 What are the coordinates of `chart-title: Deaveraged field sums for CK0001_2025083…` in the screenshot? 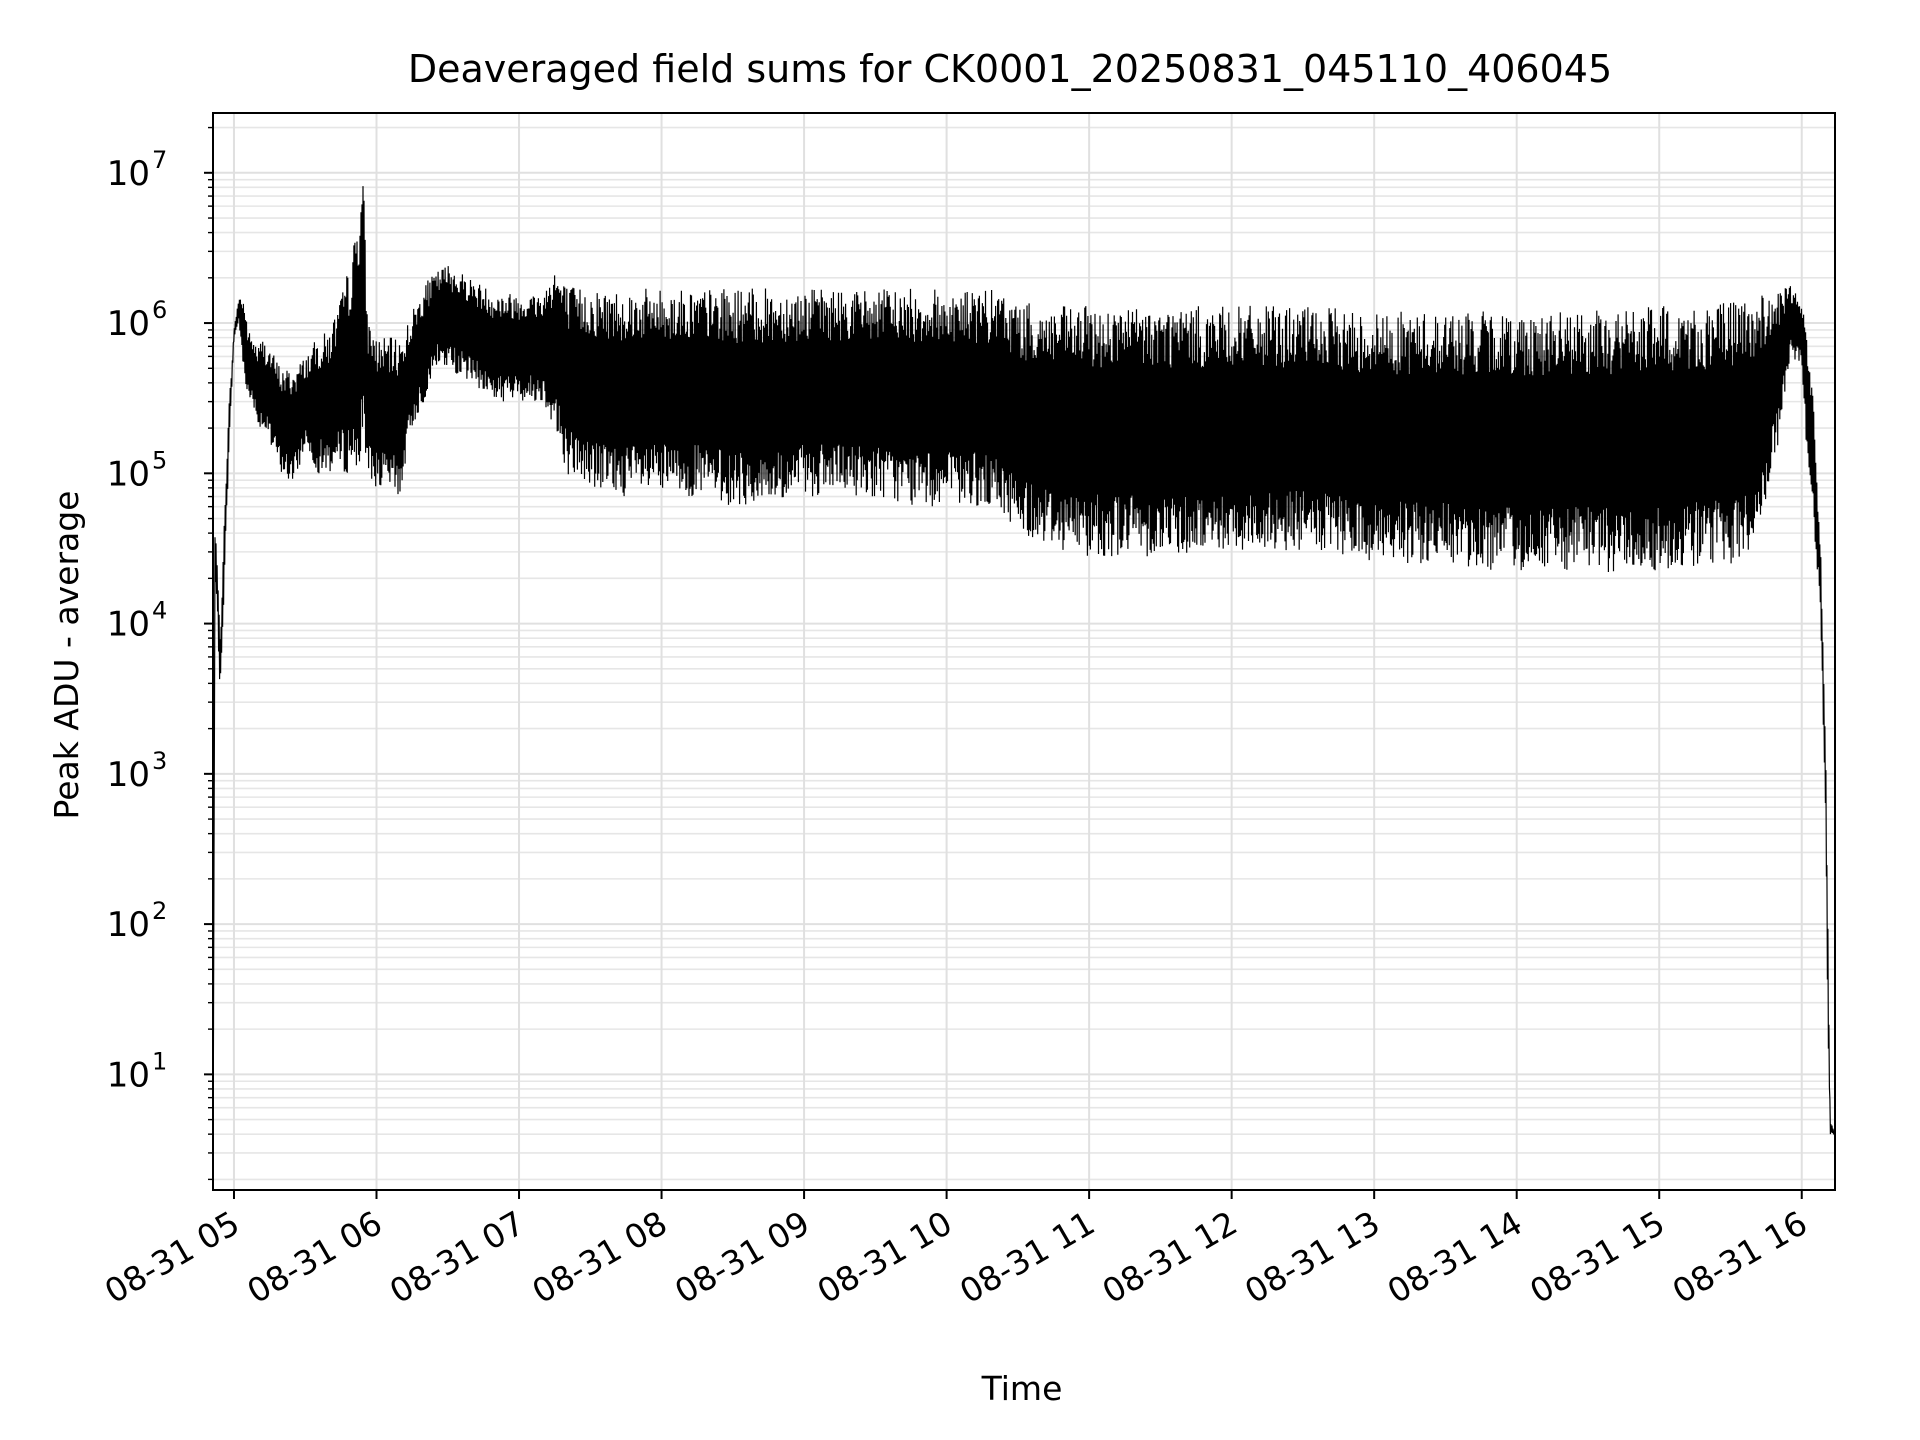 It's located at (1010, 69).